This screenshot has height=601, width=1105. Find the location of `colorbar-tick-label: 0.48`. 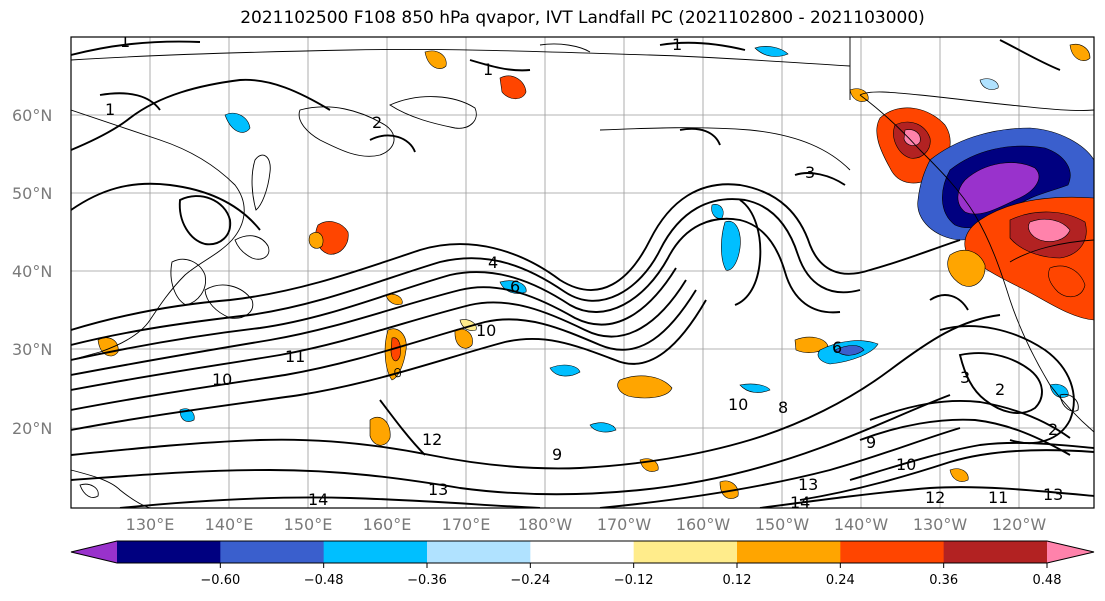

colorbar-tick-label: 0.48 is located at coordinates (1047, 580).